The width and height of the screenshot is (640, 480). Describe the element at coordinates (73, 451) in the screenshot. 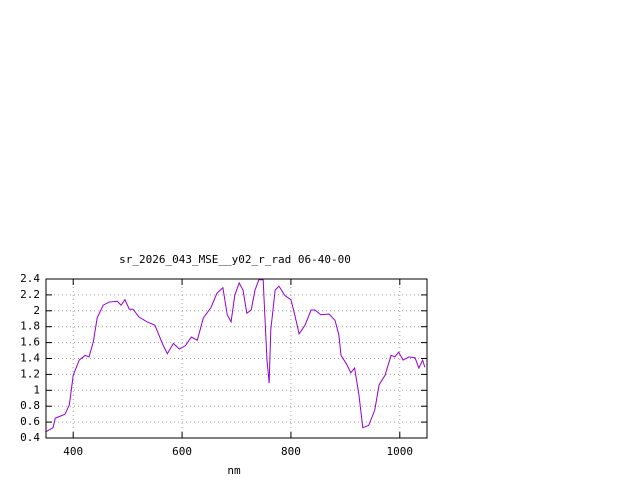

I see `x-tick-label: 400` at that location.